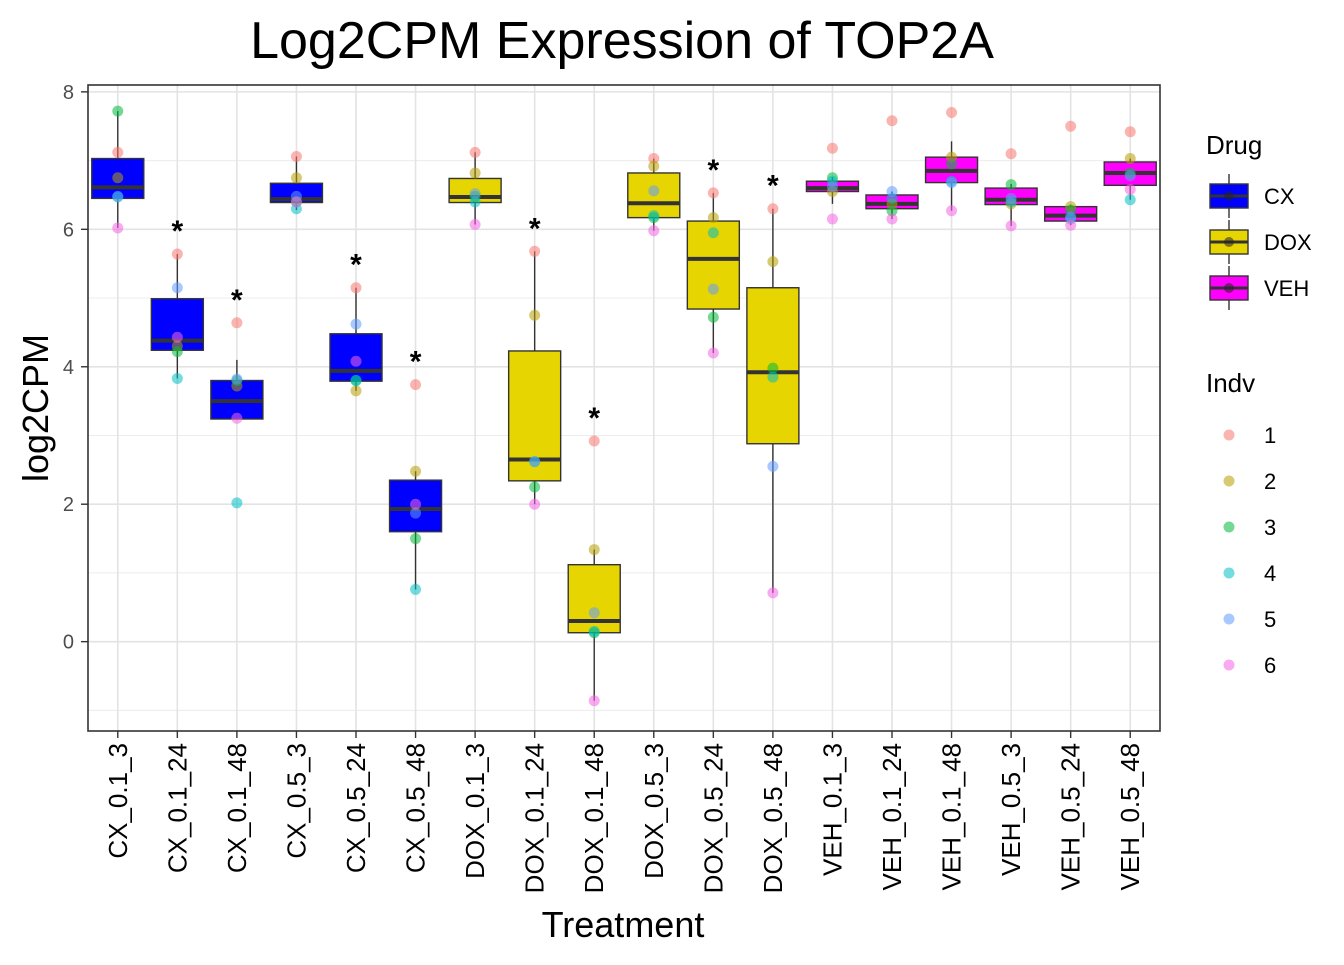  What do you see at coordinates (892, 816) in the screenshot?
I see `x-tick-label: VEH_0.1_24` at bounding box center [892, 816].